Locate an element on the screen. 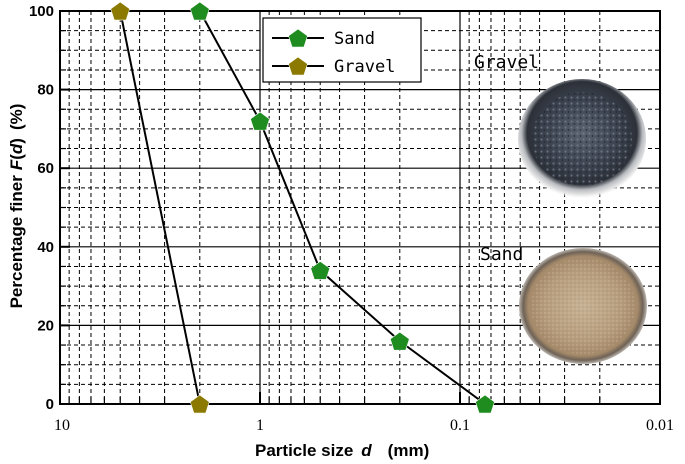  legend-marker-gravel is located at coordinates (298, 66).